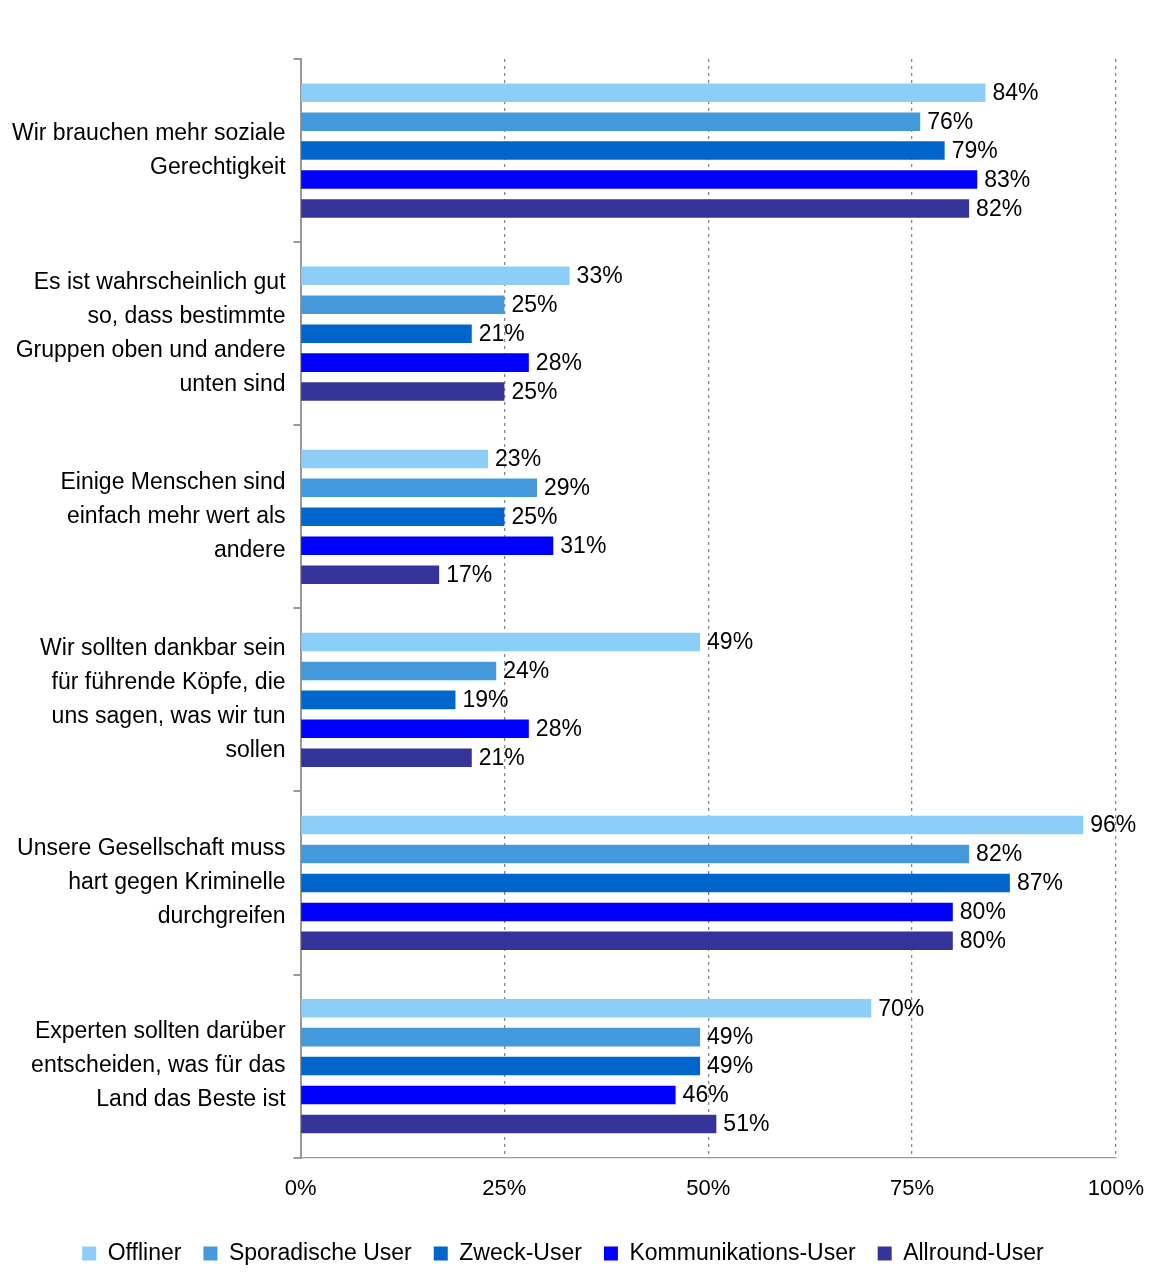 The height and width of the screenshot is (1275, 1162). I want to click on data-label: 33%, so click(599, 275).